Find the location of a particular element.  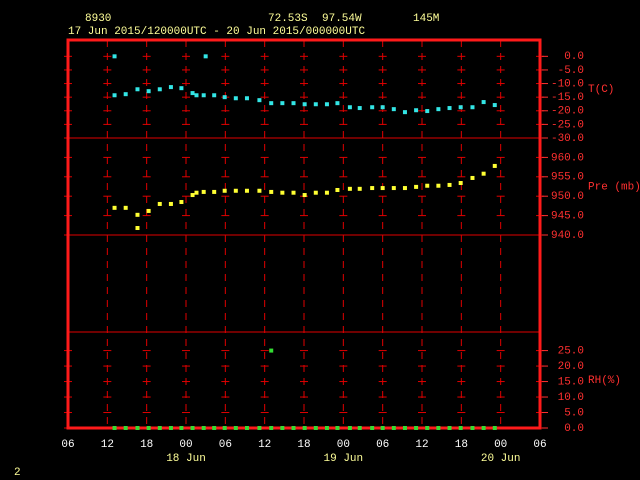

y-tick-label: 20.0 is located at coordinates (571, 367).